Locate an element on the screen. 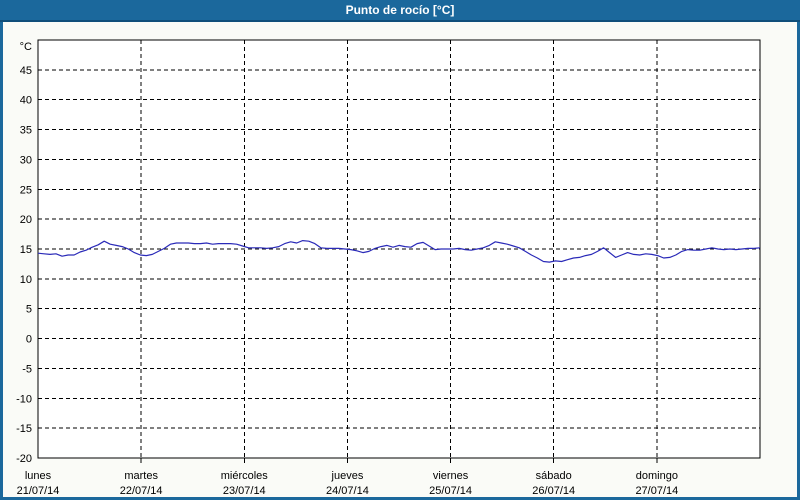  page-title: Punto de rocío [°C] is located at coordinates (400, 10).